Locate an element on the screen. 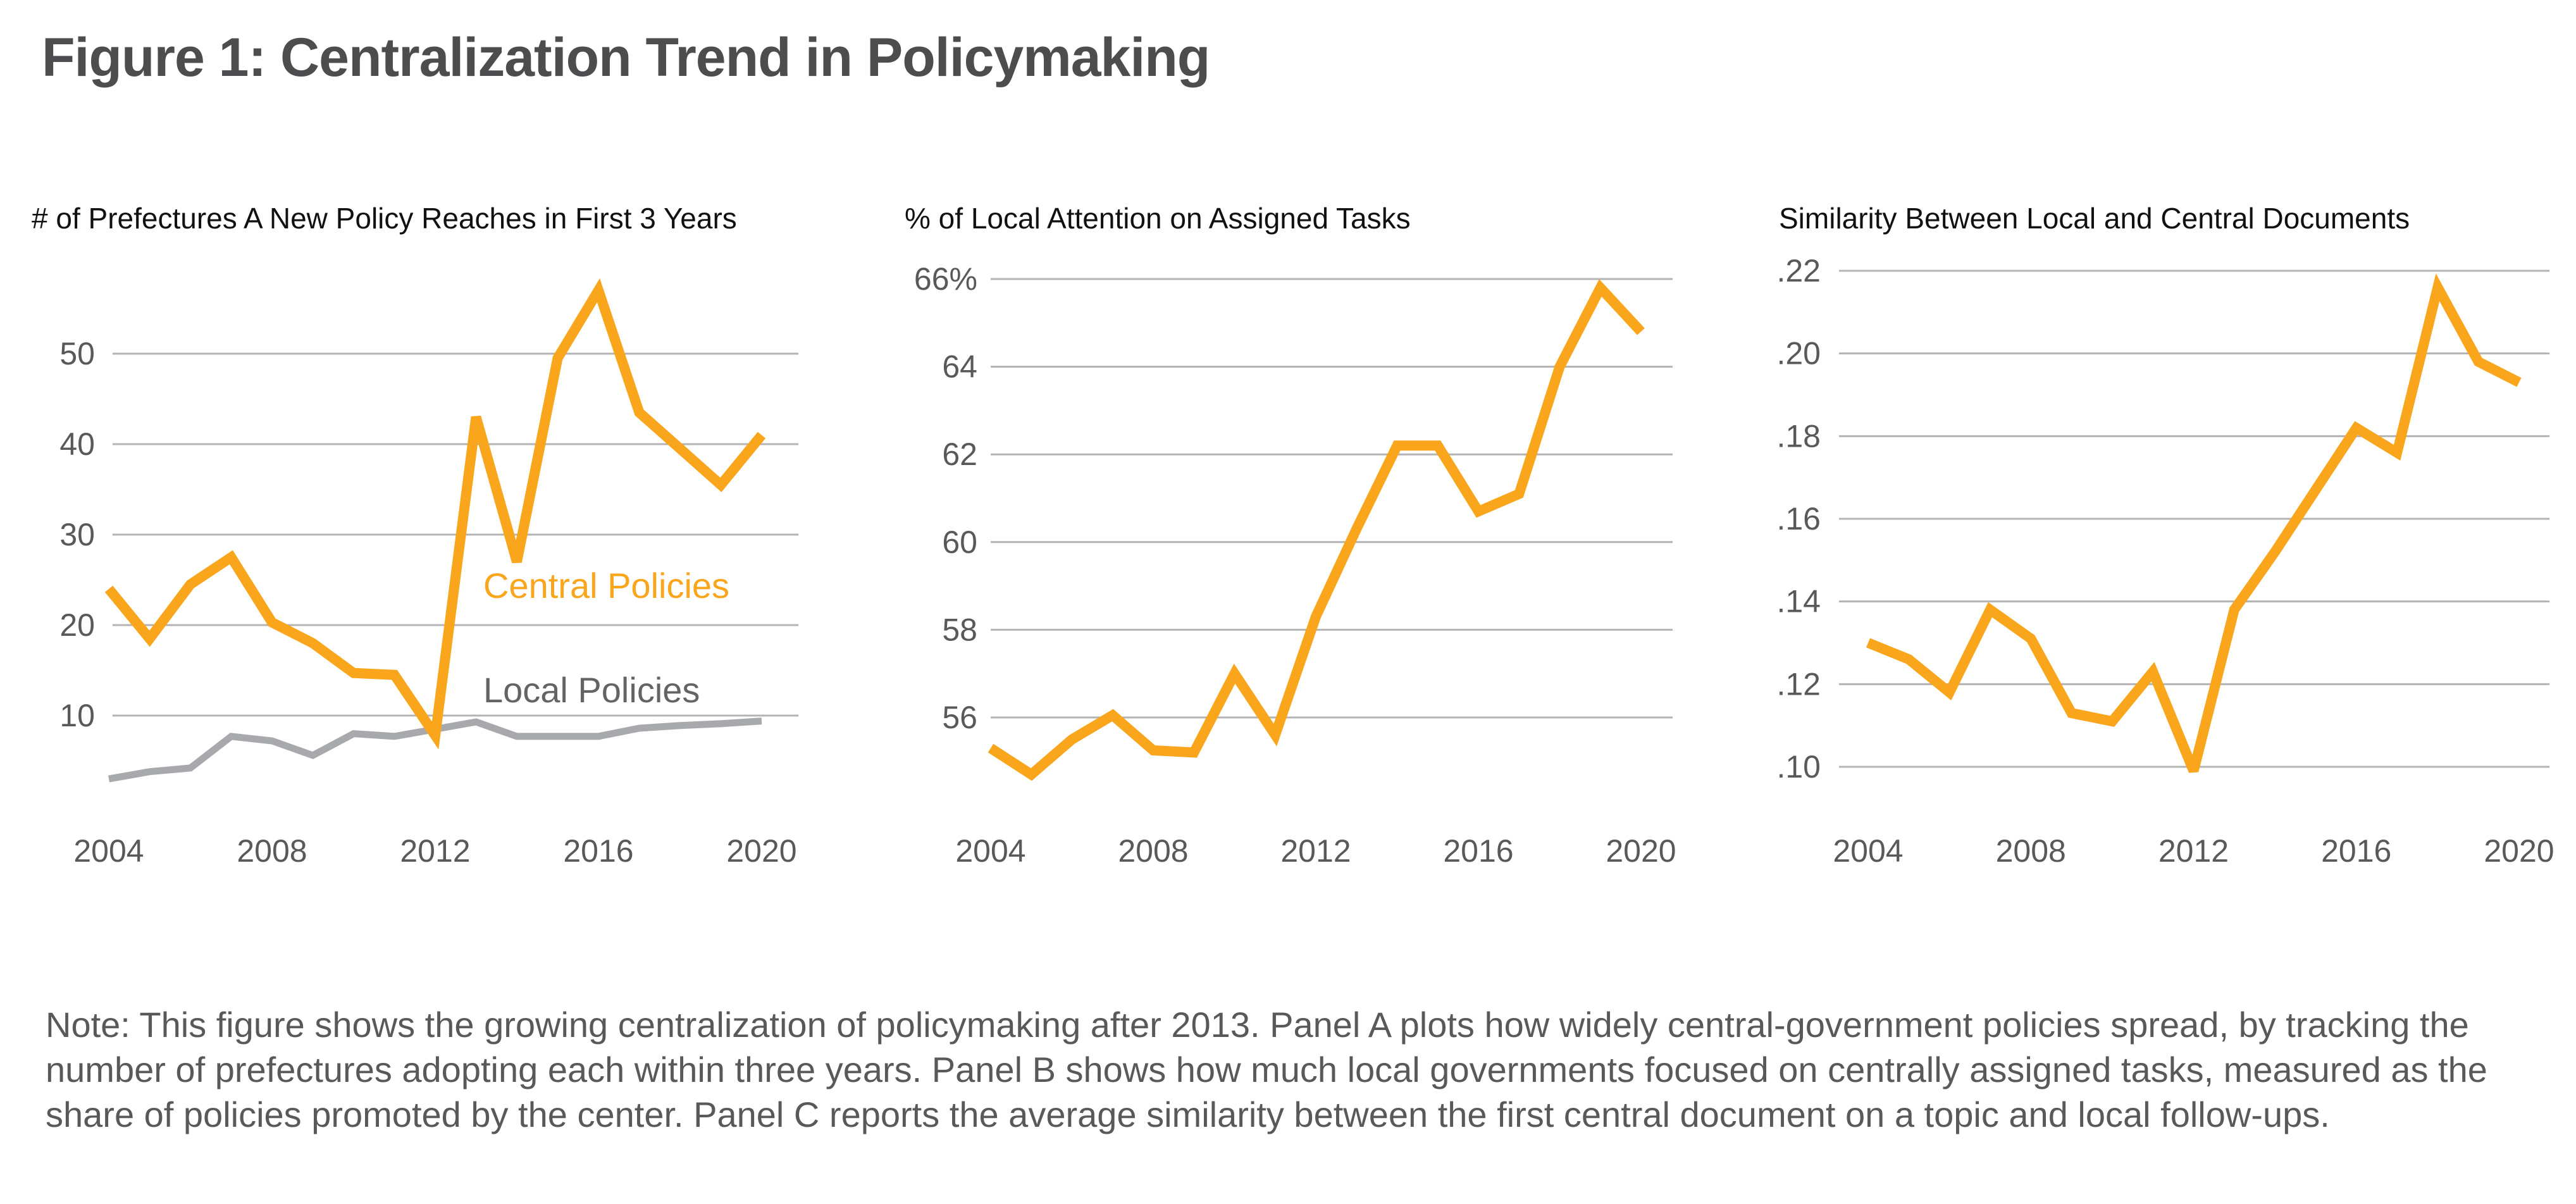 The image size is (2576, 1204). central-policies-label: Central Policies is located at coordinates (606, 585).